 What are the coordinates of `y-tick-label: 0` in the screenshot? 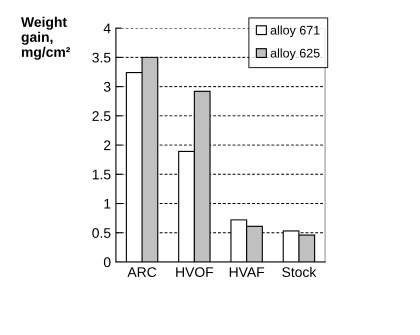 It's located at (107, 262).